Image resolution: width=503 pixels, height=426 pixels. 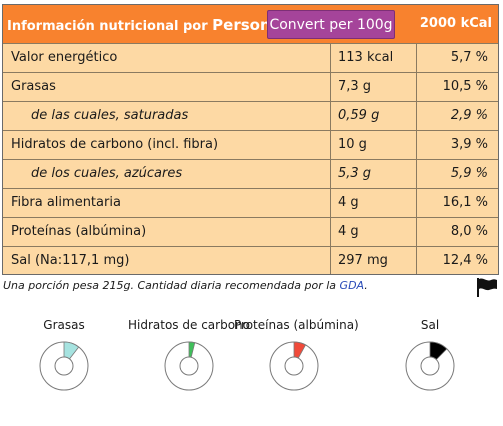 What do you see at coordinates (465, 260) in the screenshot?
I see `nutrient-percent: 12,4 %` at bounding box center [465, 260].